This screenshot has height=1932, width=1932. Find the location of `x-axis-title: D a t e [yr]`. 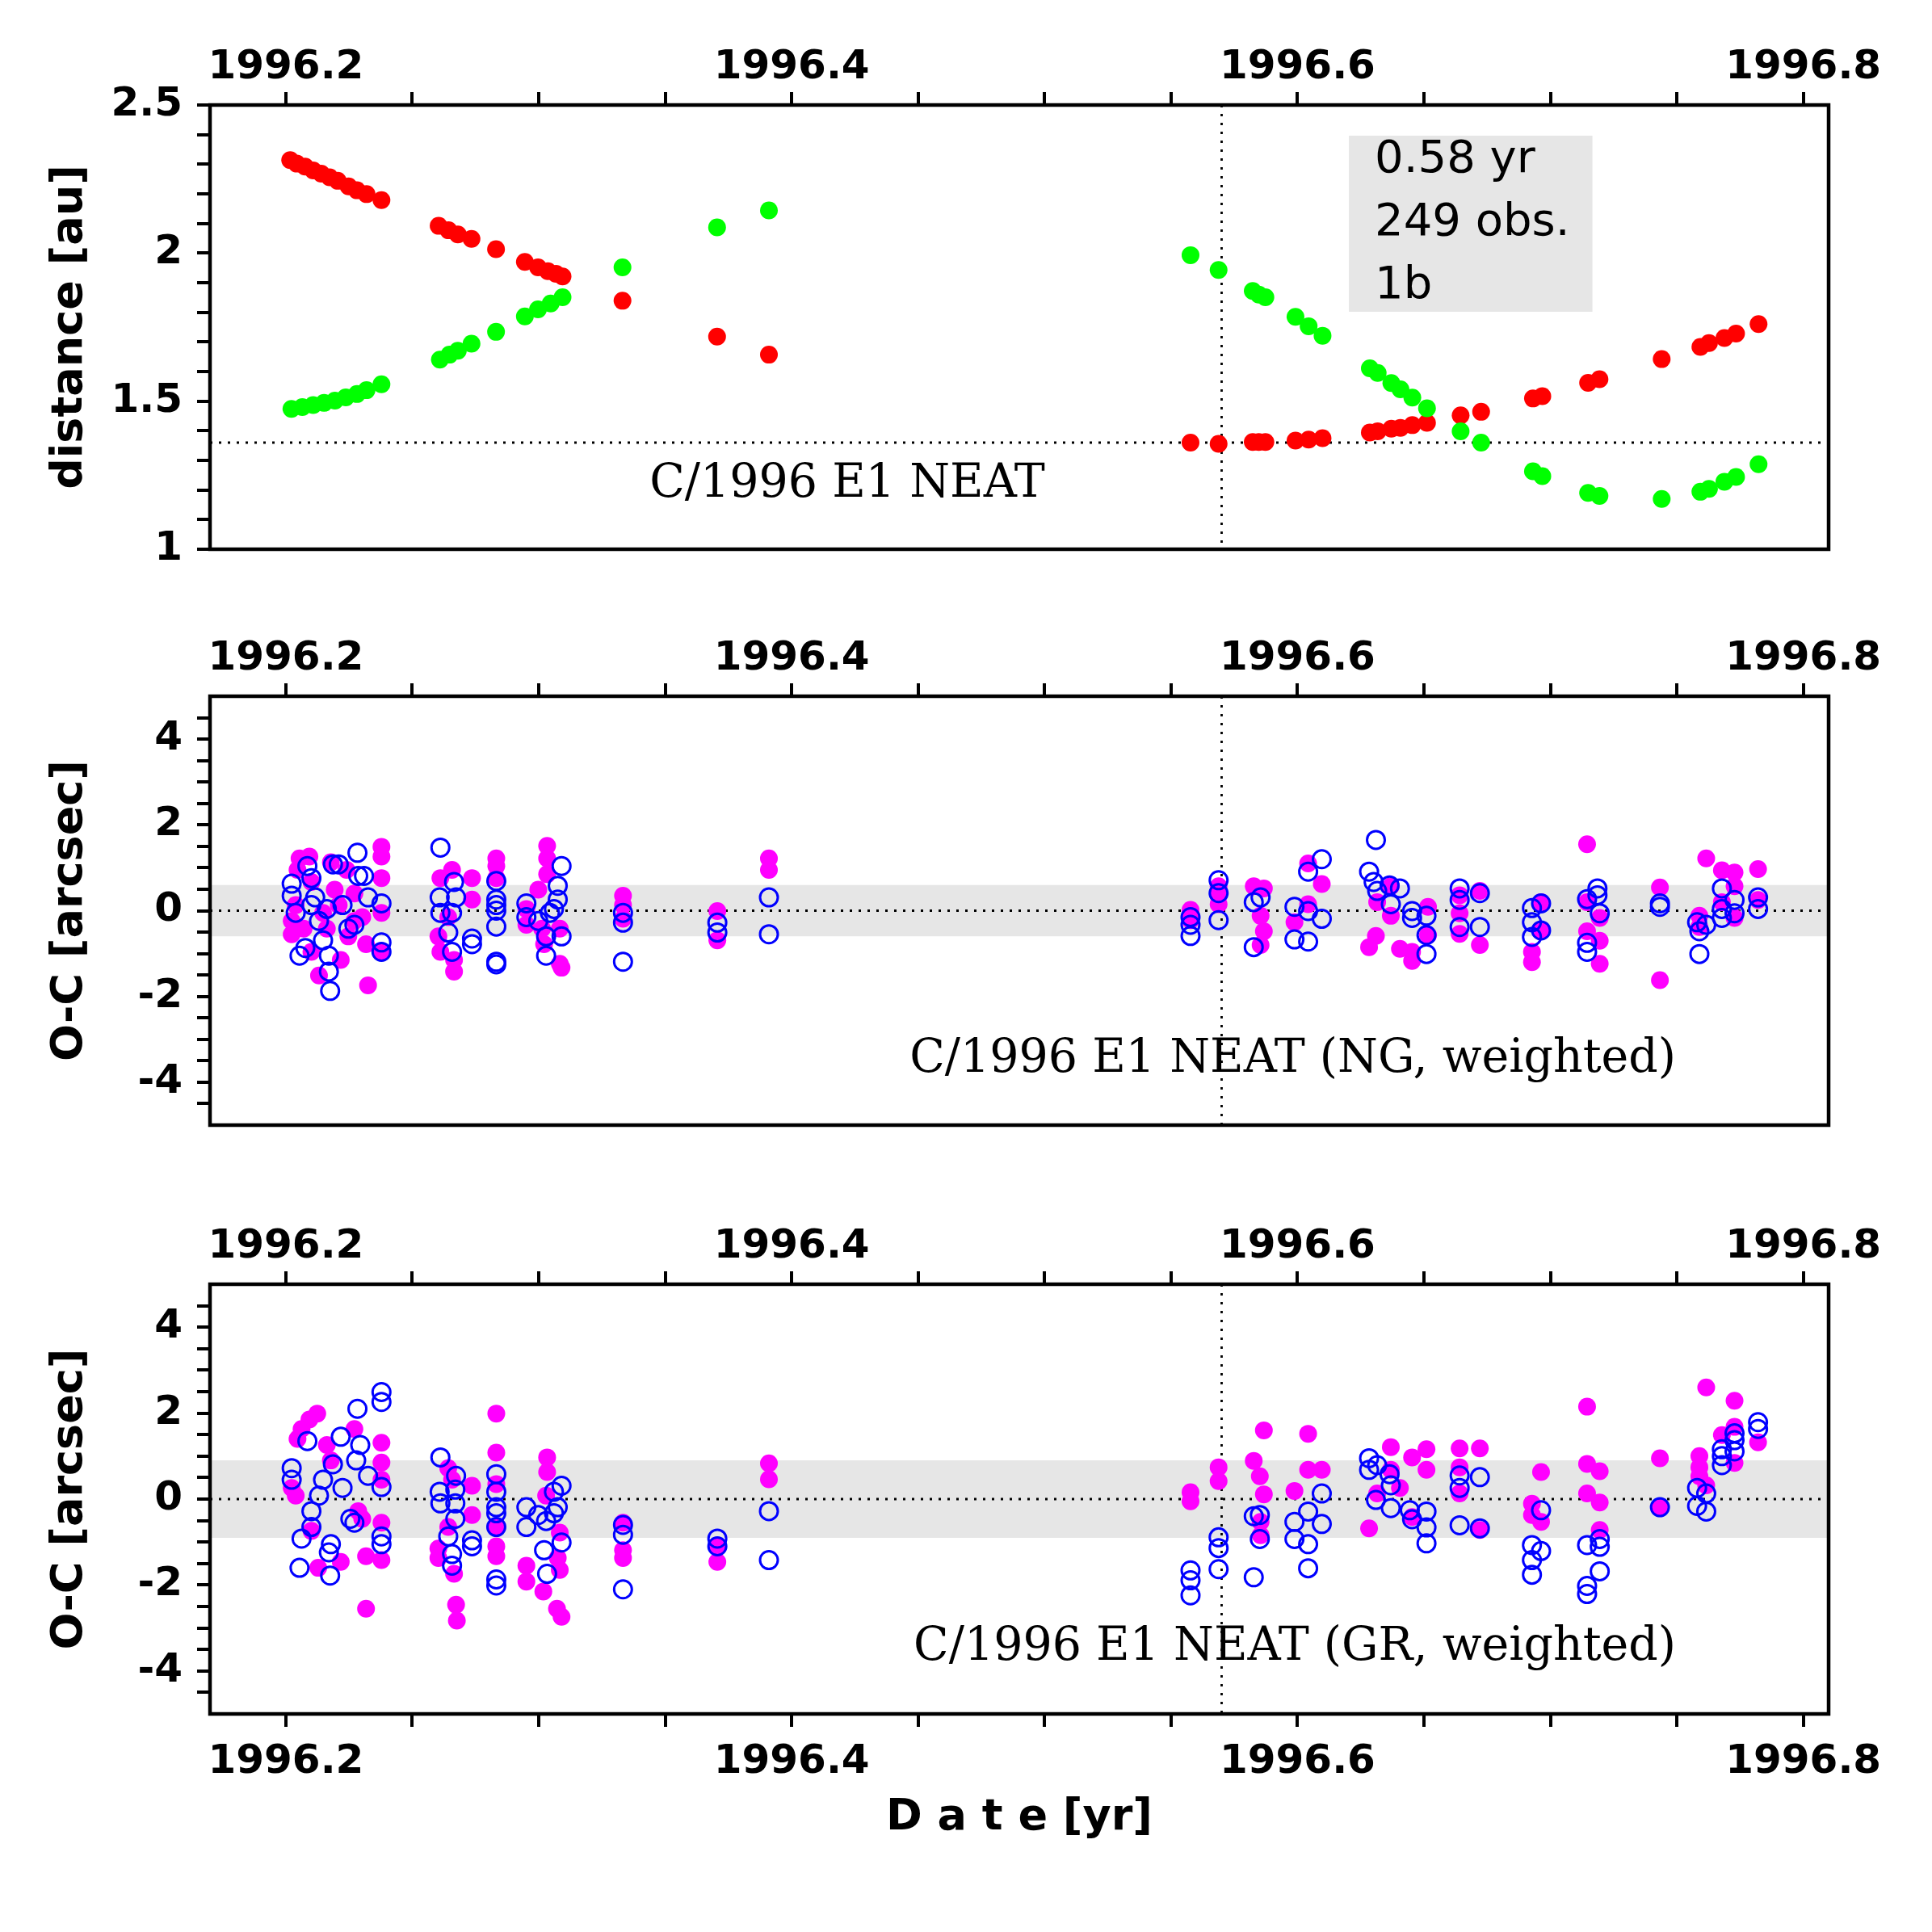

x-axis-title: D a t e [yr] is located at coordinates (1019, 1814).